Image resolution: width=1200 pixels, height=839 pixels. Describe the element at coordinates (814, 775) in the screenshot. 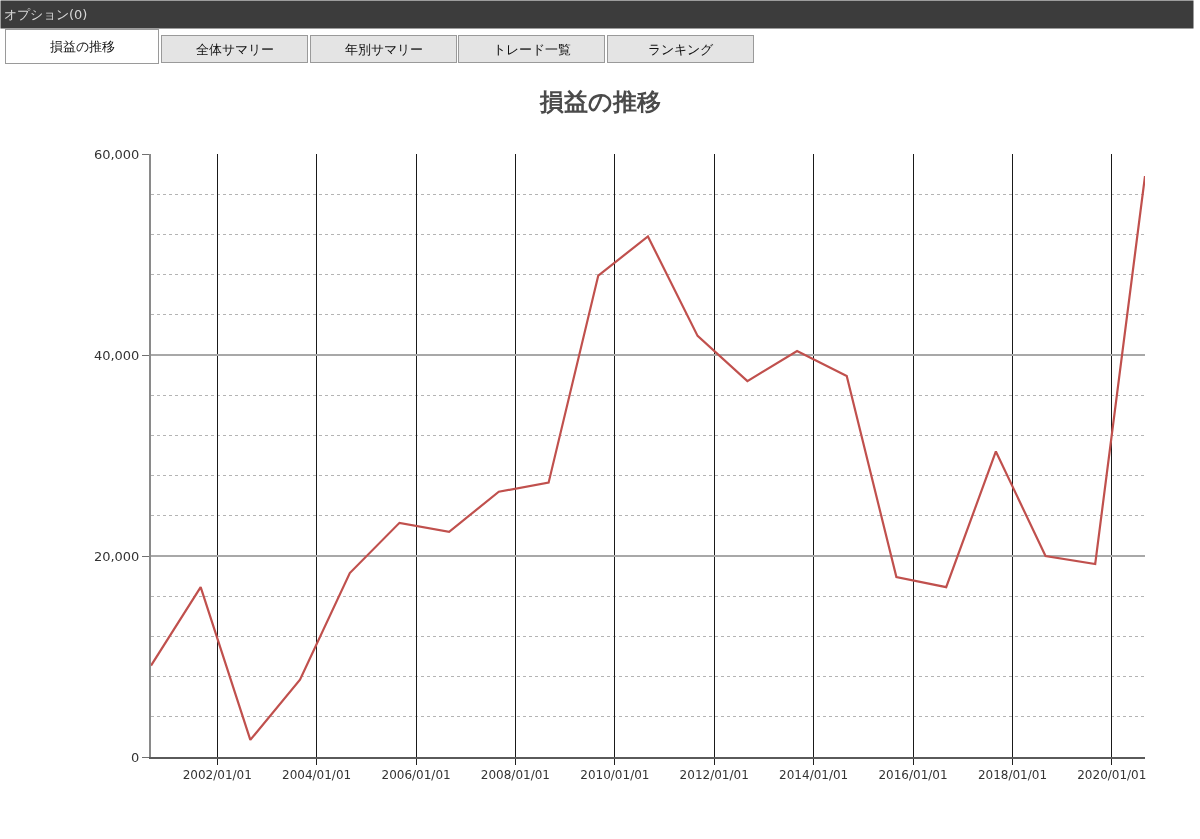

I see `x-tick-label: 2014/01/01` at that location.